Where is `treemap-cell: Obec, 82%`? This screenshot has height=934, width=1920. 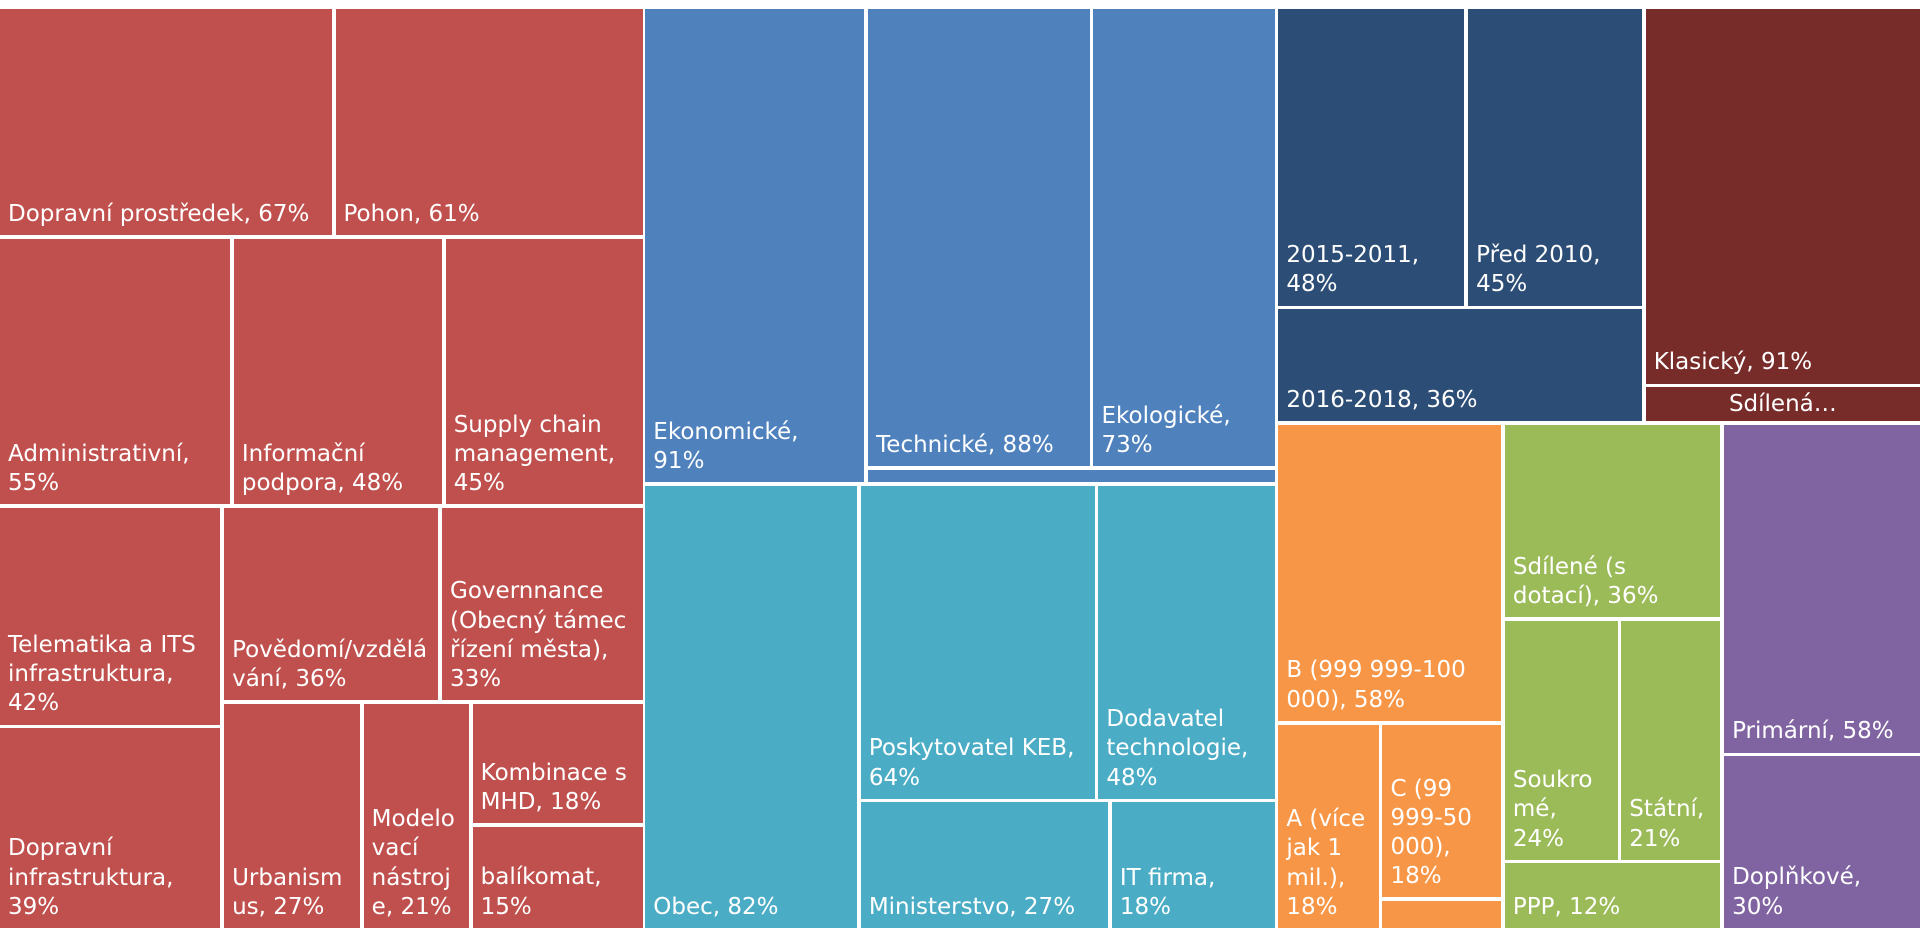
treemap-cell: Obec, 82% is located at coordinates (751, 706).